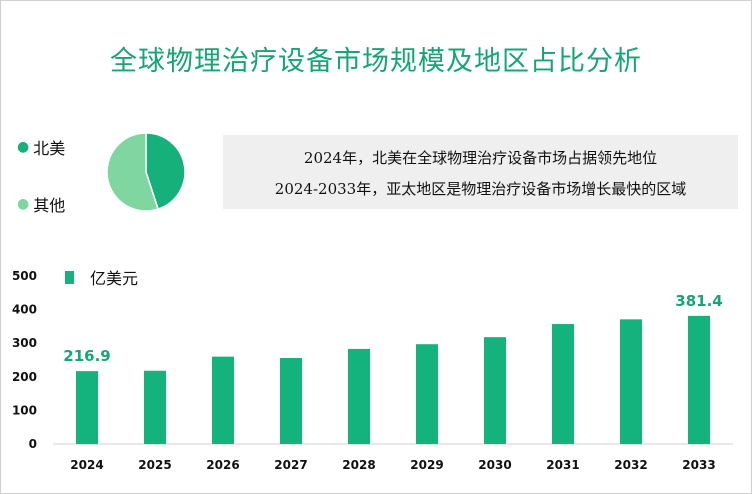 This screenshot has width=752, height=494. I want to click on pie-legend-label: 其他, so click(49, 205).